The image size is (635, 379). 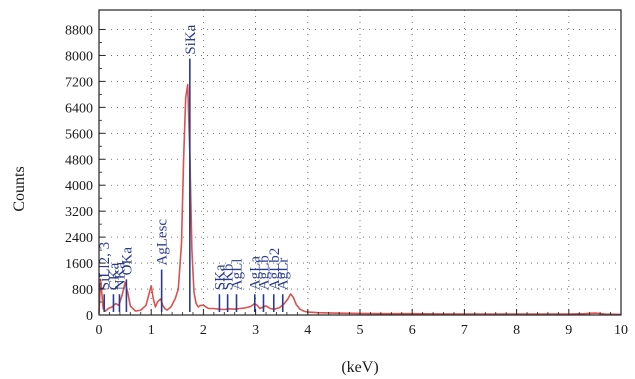 What do you see at coordinates (229, 277) in the screenshot?
I see `peak-label: SKb` at bounding box center [229, 277].